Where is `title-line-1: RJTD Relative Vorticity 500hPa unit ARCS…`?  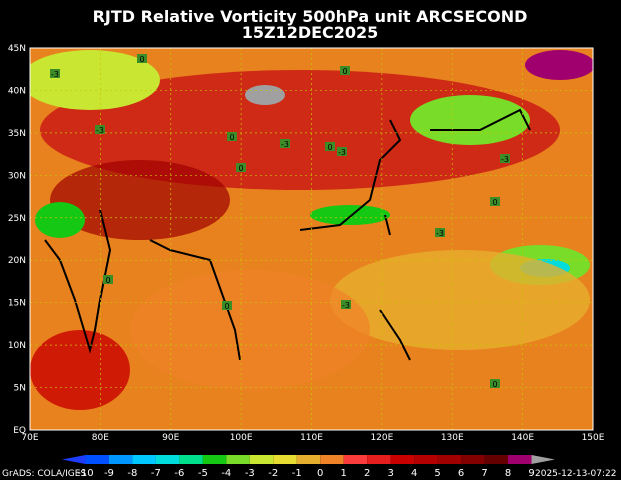
title-line-1: RJTD Relative Vorticity 500hPa unit ARCS… is located at coordinates (310, 16).